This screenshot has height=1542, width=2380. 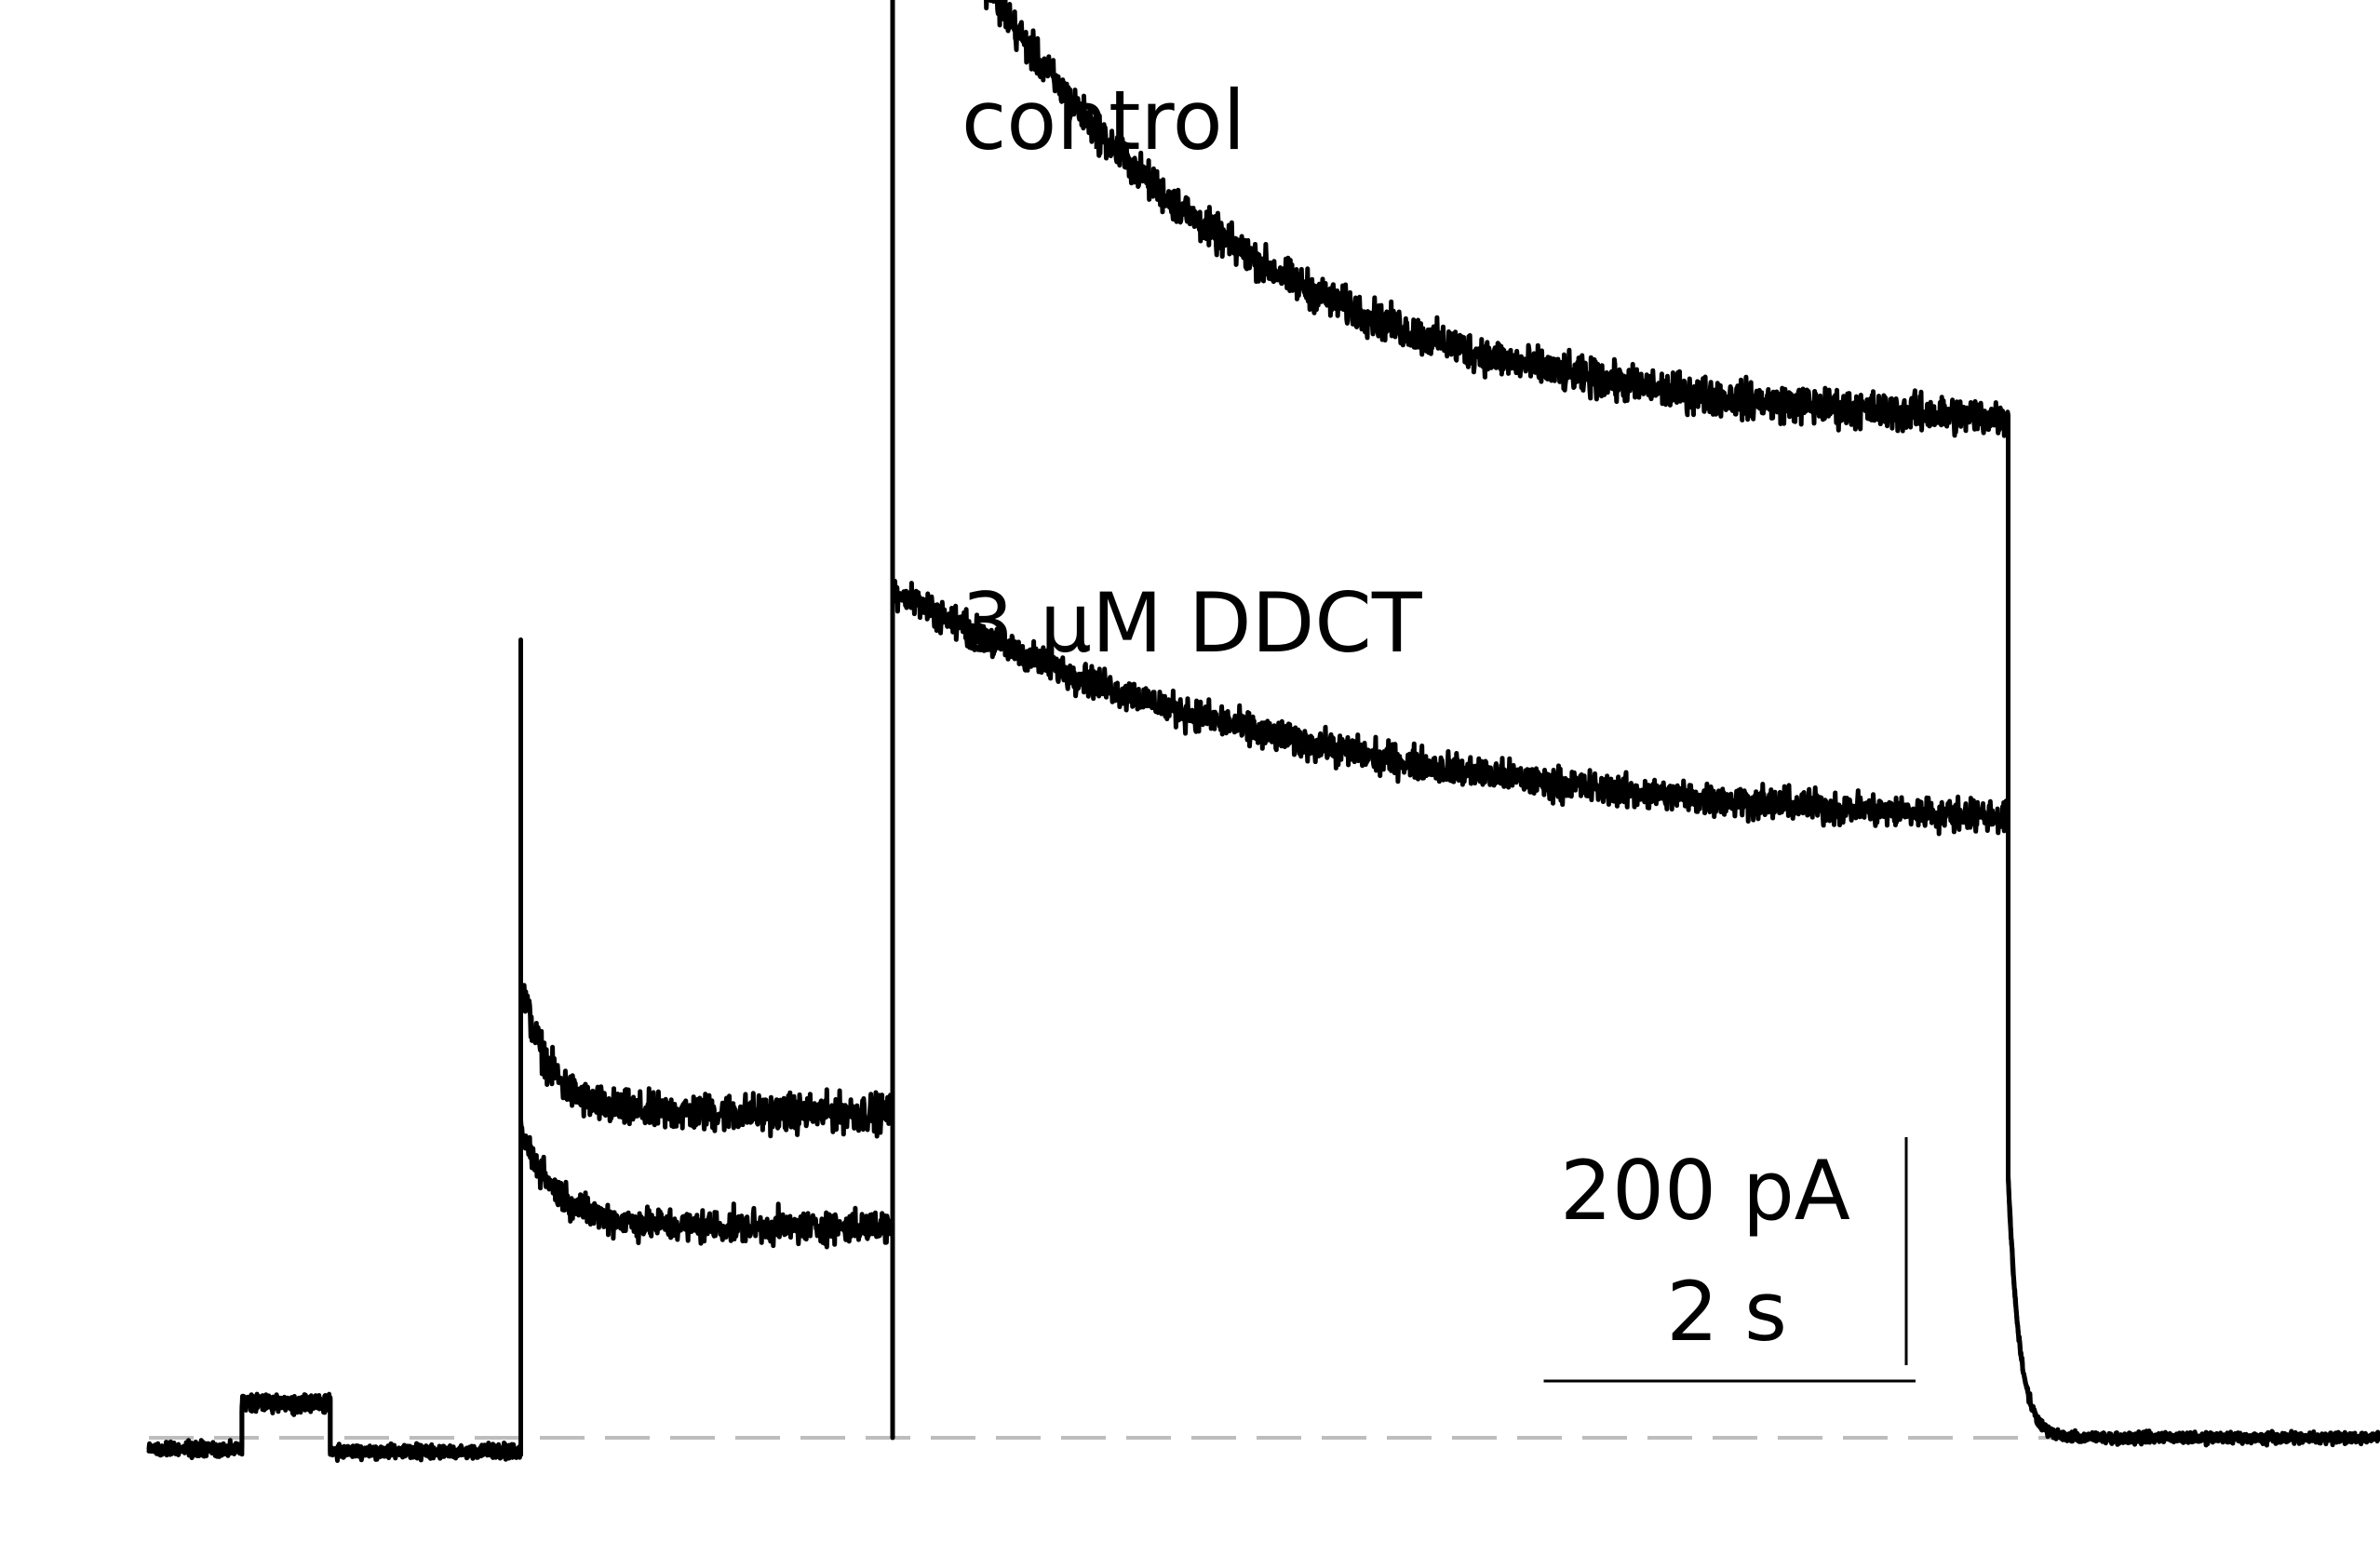 What do you see at coordinates (1103, 120) in the screenshot?
I see `label-control: control` at bounding box center [1103, 120].